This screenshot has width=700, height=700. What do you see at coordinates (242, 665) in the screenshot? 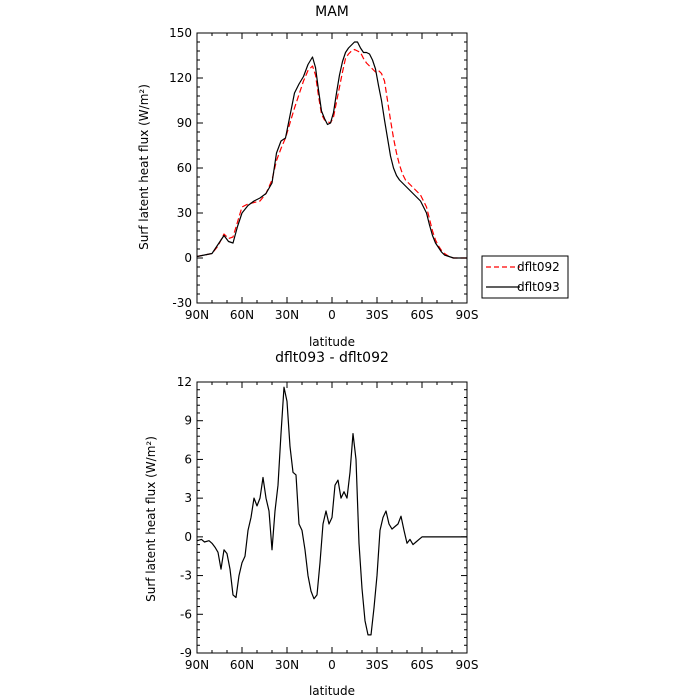
I see `bottom-chart-xtick-label: 60N` at bounding box center [242, 665].